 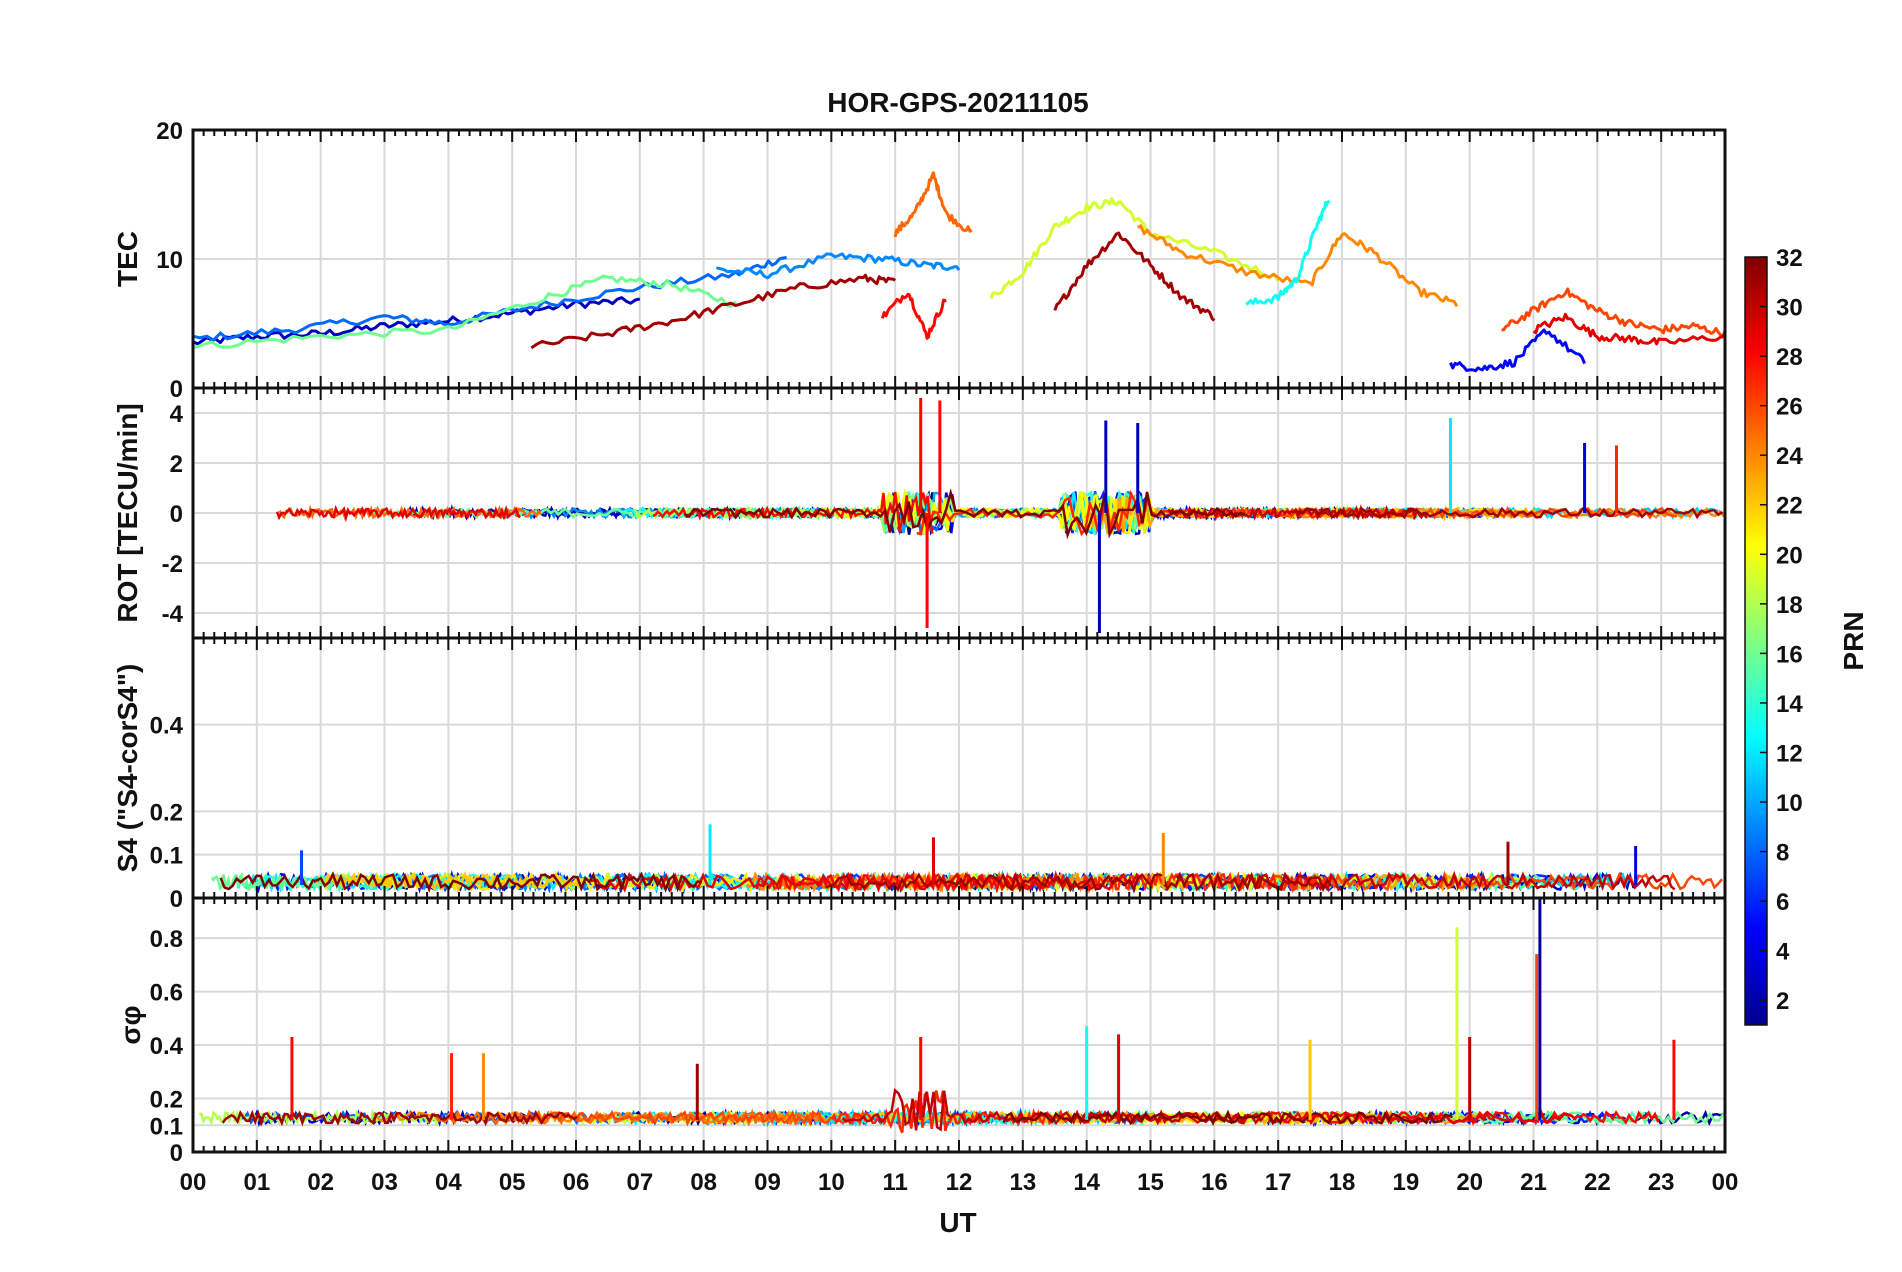 What do you see at coordinates (894, 1182) in the screenshot?
I see `x-tick-label: 11` at bounding box center [894, 1182].